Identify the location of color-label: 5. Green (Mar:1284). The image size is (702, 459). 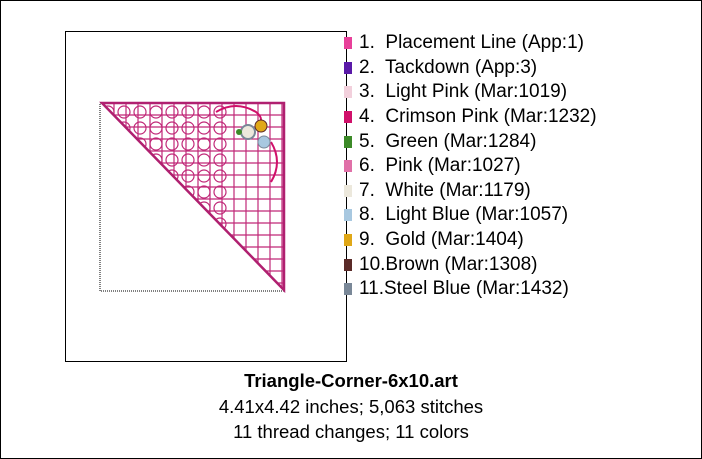
(448, 141).